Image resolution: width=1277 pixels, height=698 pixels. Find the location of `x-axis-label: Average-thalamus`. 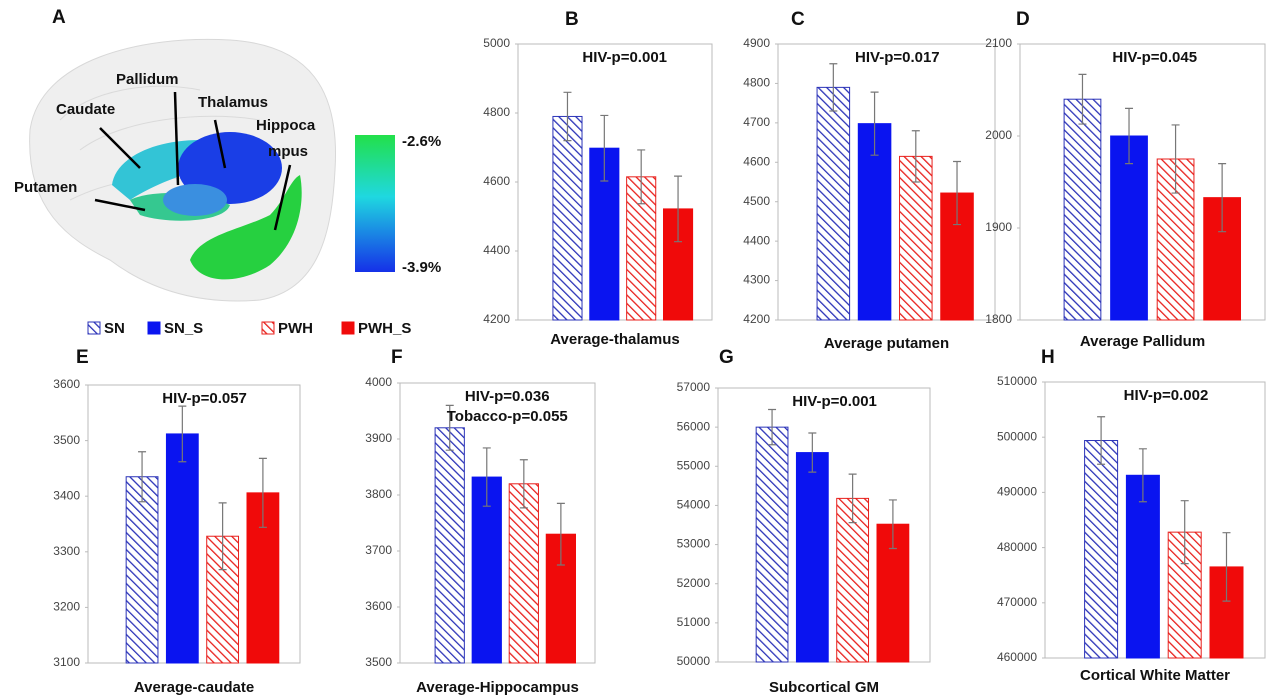

x-axis-label: Average-thalamus is located at coordinates (615, 339).